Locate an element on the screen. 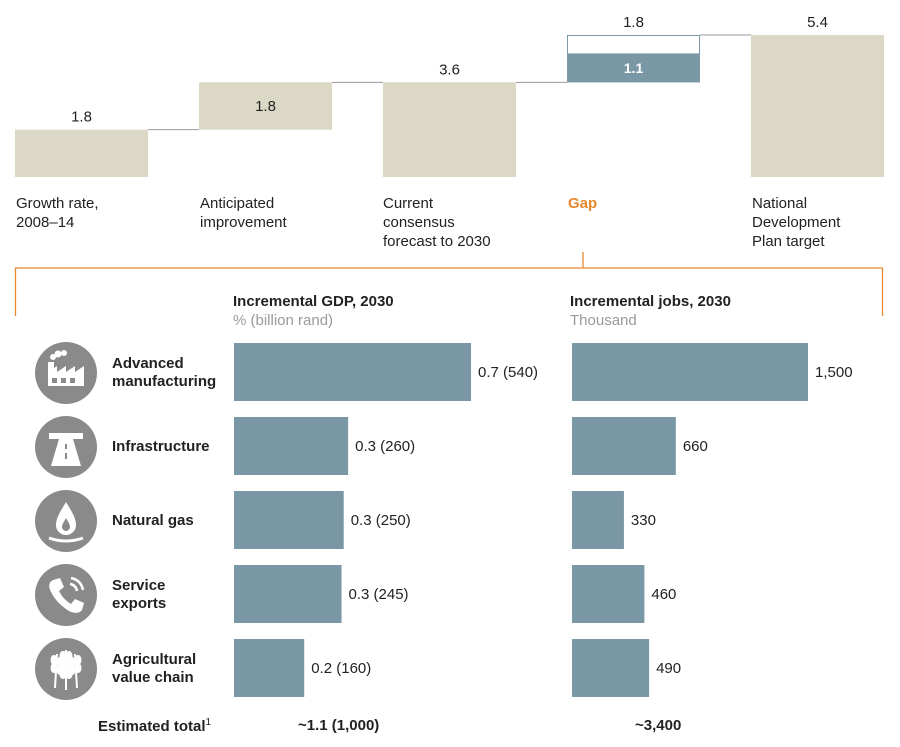 Image resolution: width=900 pixels, height=747 pixels. gdp-value-label-4: 0.2 (160) is located at coordinates (341, 668).